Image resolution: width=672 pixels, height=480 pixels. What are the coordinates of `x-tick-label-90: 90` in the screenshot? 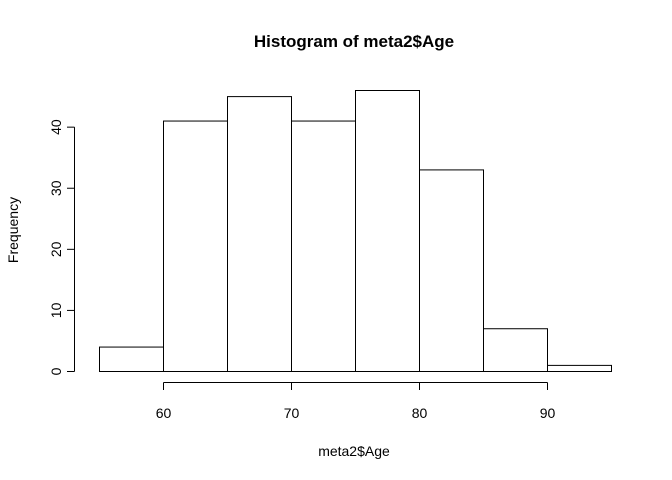 It's located at (548, 413).